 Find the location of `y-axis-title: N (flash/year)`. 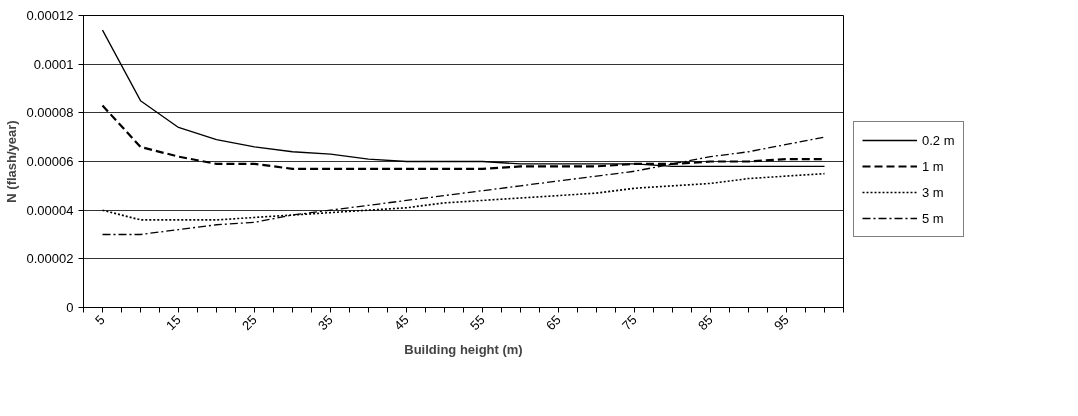

y-axis-title: N (flash/year) is located at coordinates (11, 161).